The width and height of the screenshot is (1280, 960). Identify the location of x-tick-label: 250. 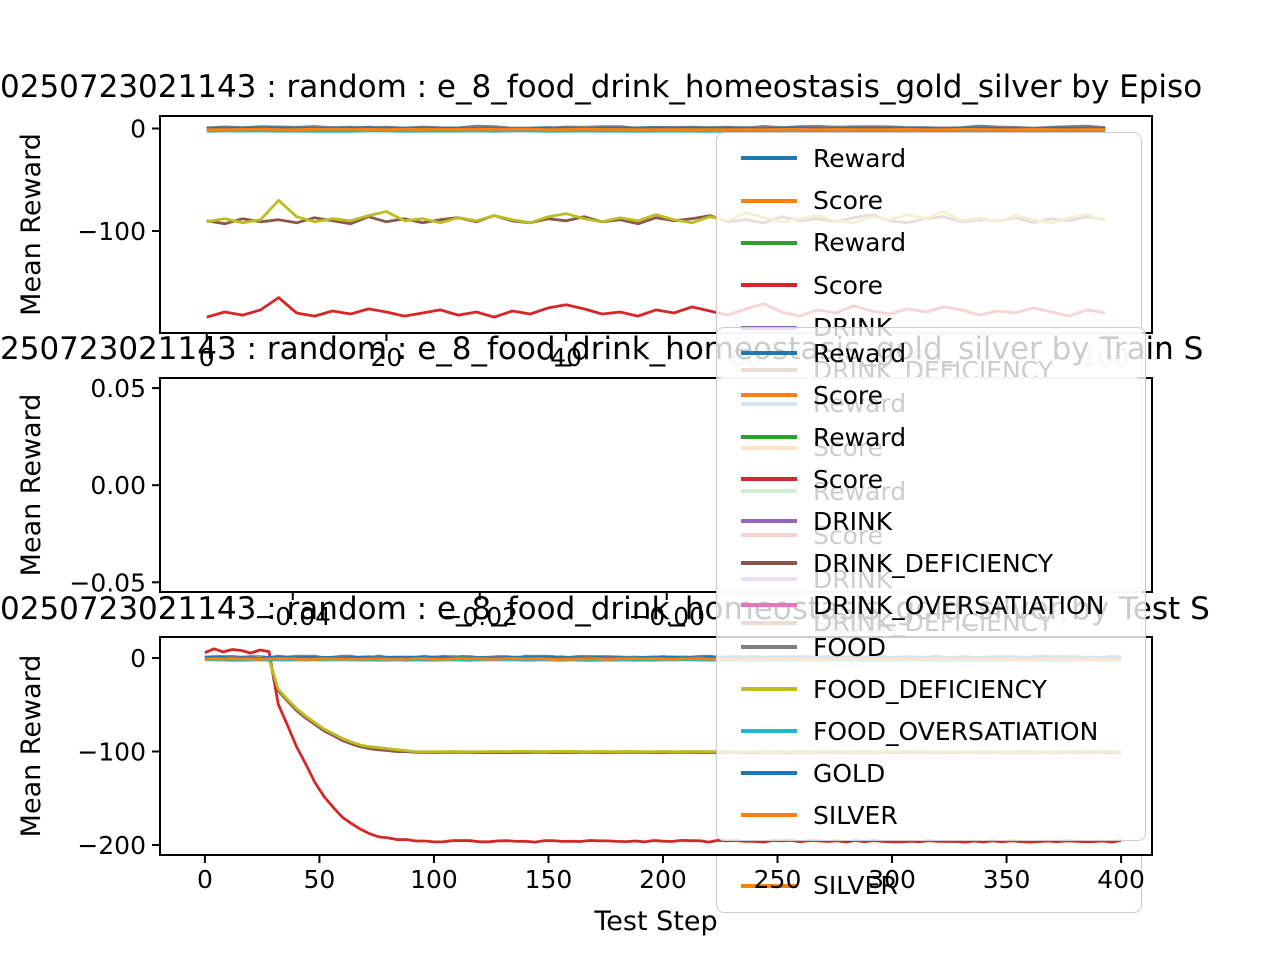
(778, 879).